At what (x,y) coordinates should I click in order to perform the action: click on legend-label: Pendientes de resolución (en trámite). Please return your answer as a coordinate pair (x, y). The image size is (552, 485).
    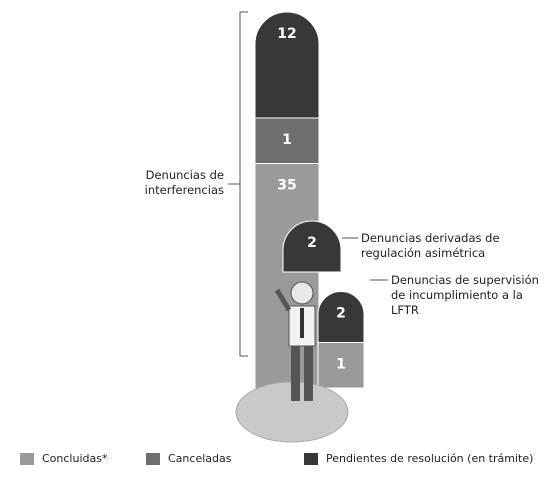
    Looking at the image, I should click on (430, 458).